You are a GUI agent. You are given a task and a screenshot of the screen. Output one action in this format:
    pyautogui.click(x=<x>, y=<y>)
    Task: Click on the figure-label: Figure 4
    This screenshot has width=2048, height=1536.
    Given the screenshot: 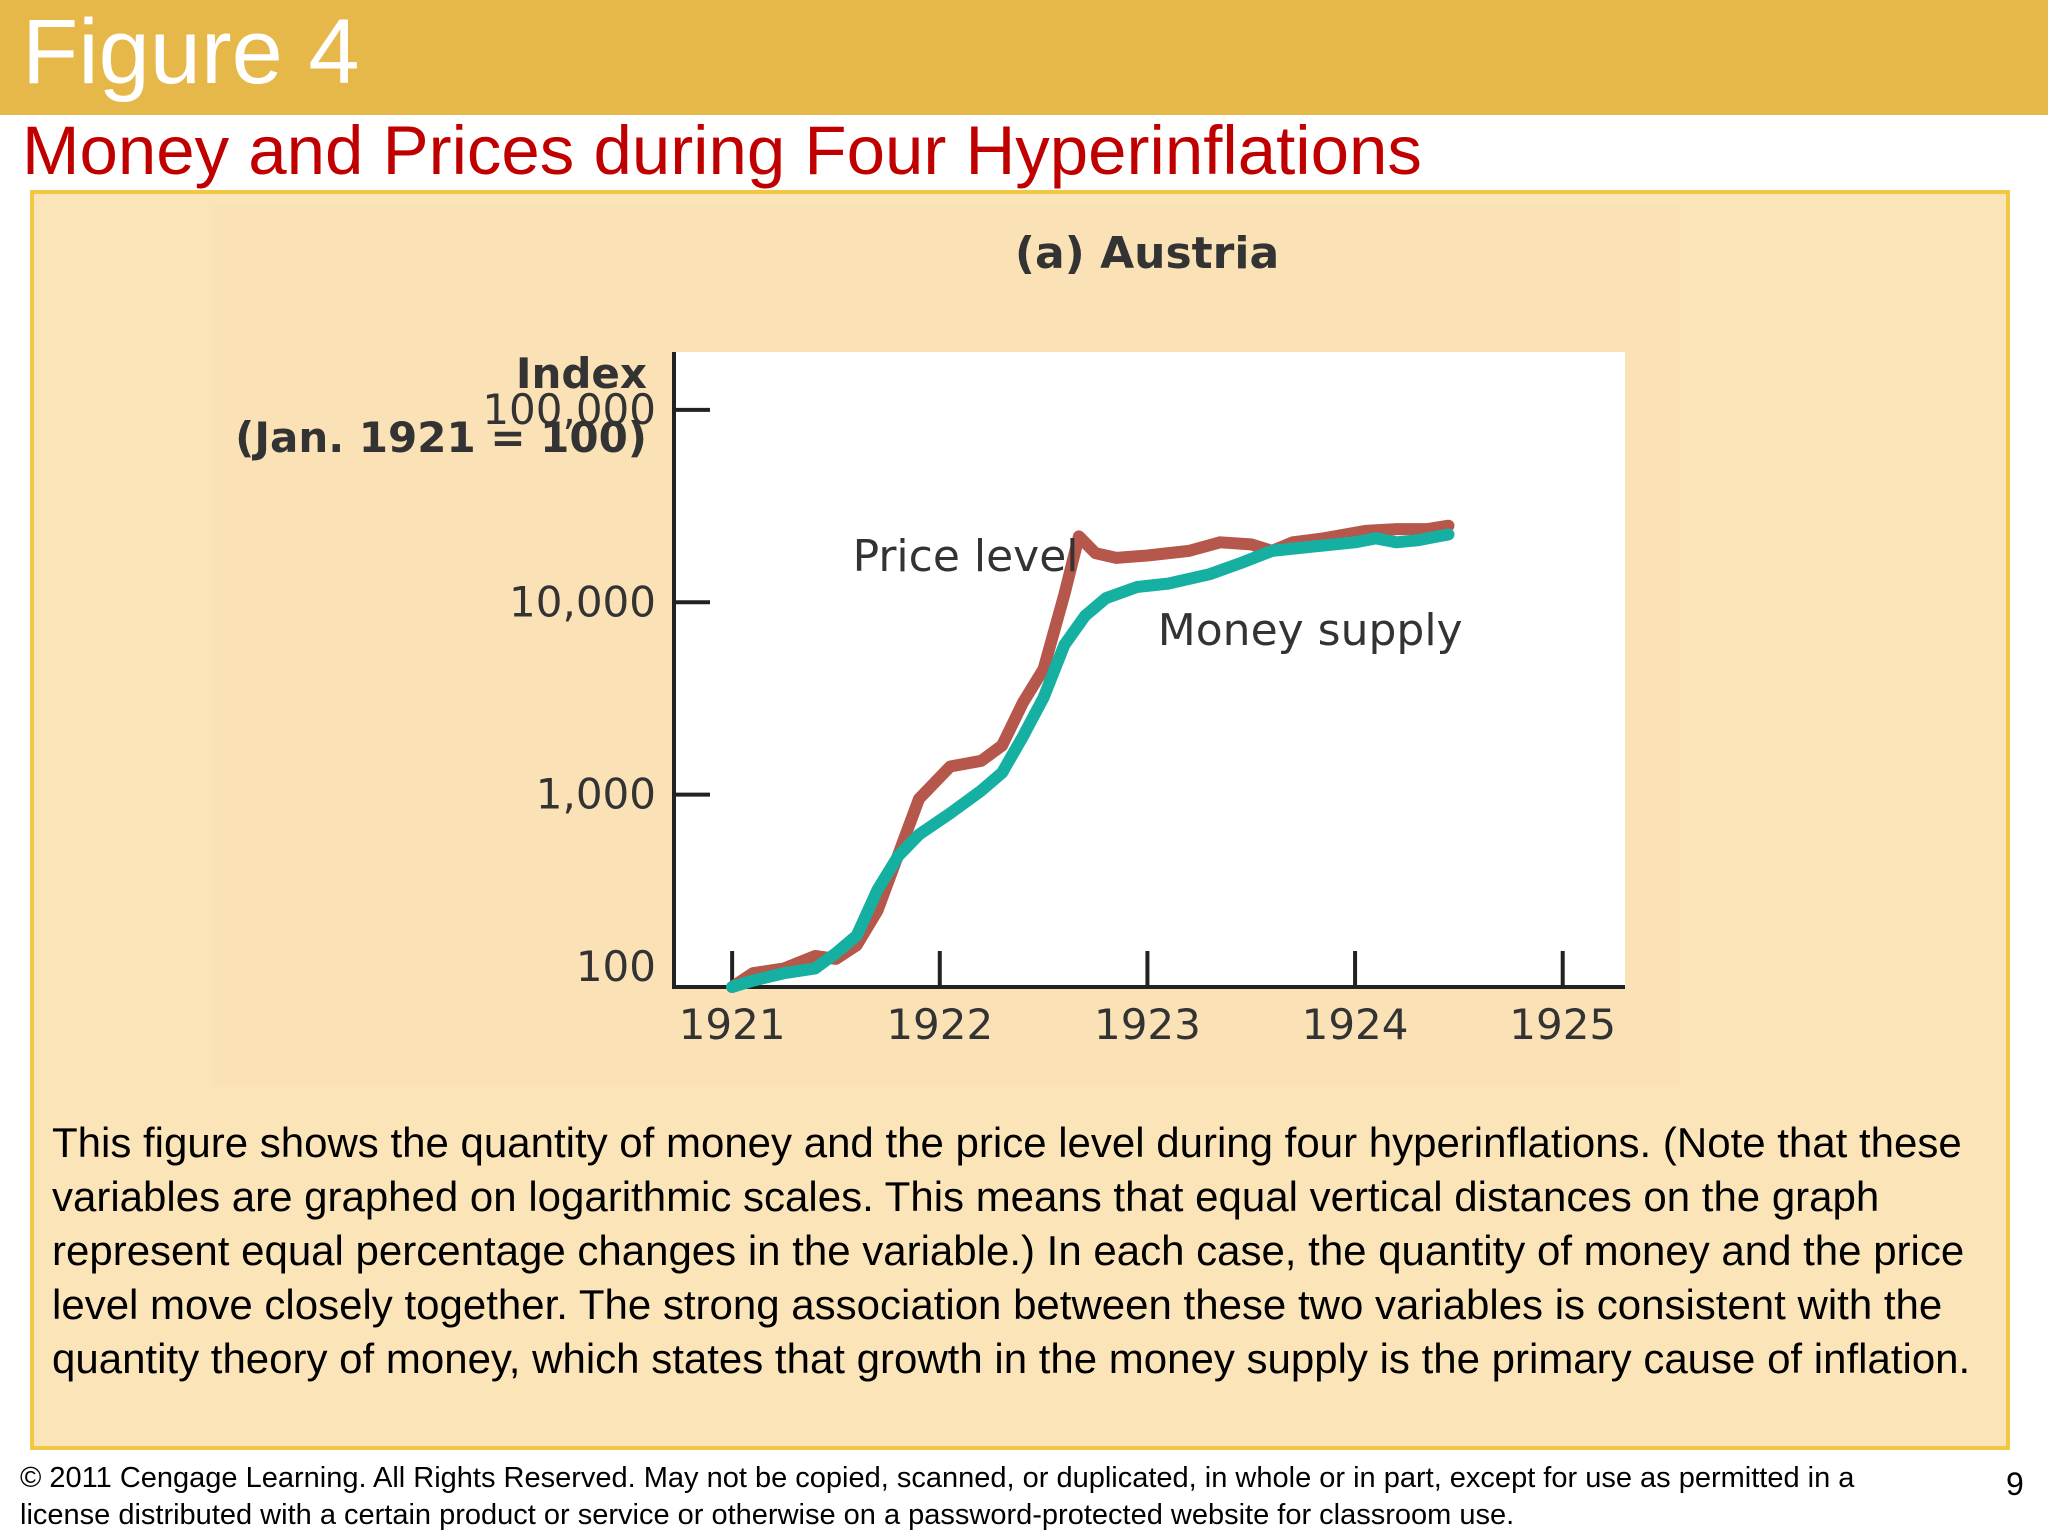 What is the action you would take?
    pyautogui.click(x=191, y=52)
    